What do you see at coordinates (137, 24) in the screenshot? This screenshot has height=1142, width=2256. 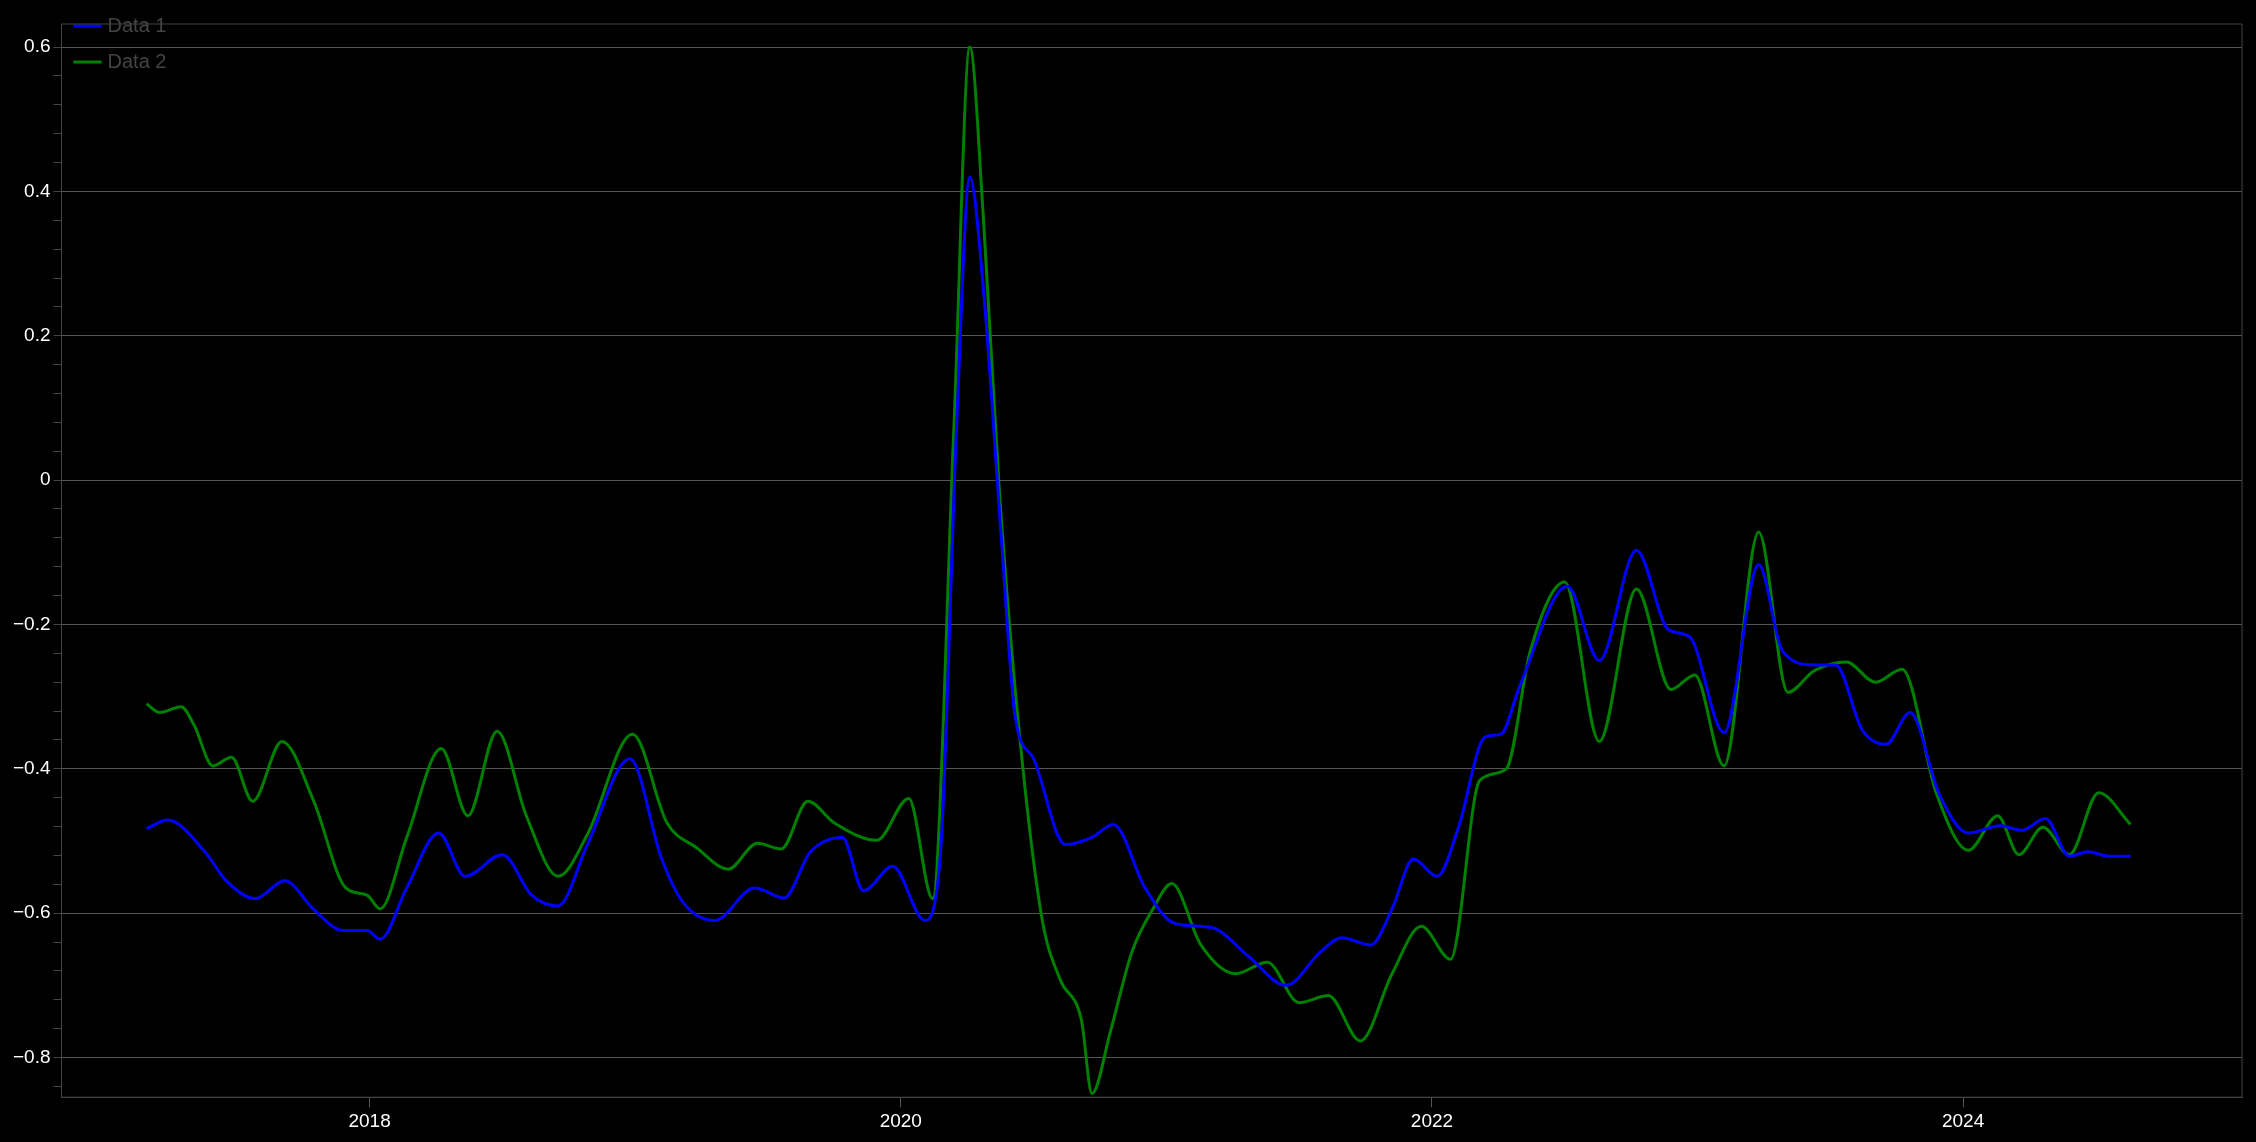 I see `legend-label: Data 1` at bounding box center [137, 24].